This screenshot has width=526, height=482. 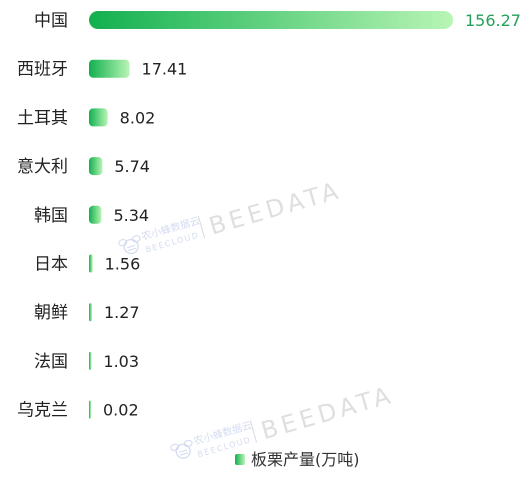 I want to click on category-label: 意大利, so click(x=42, y=167).